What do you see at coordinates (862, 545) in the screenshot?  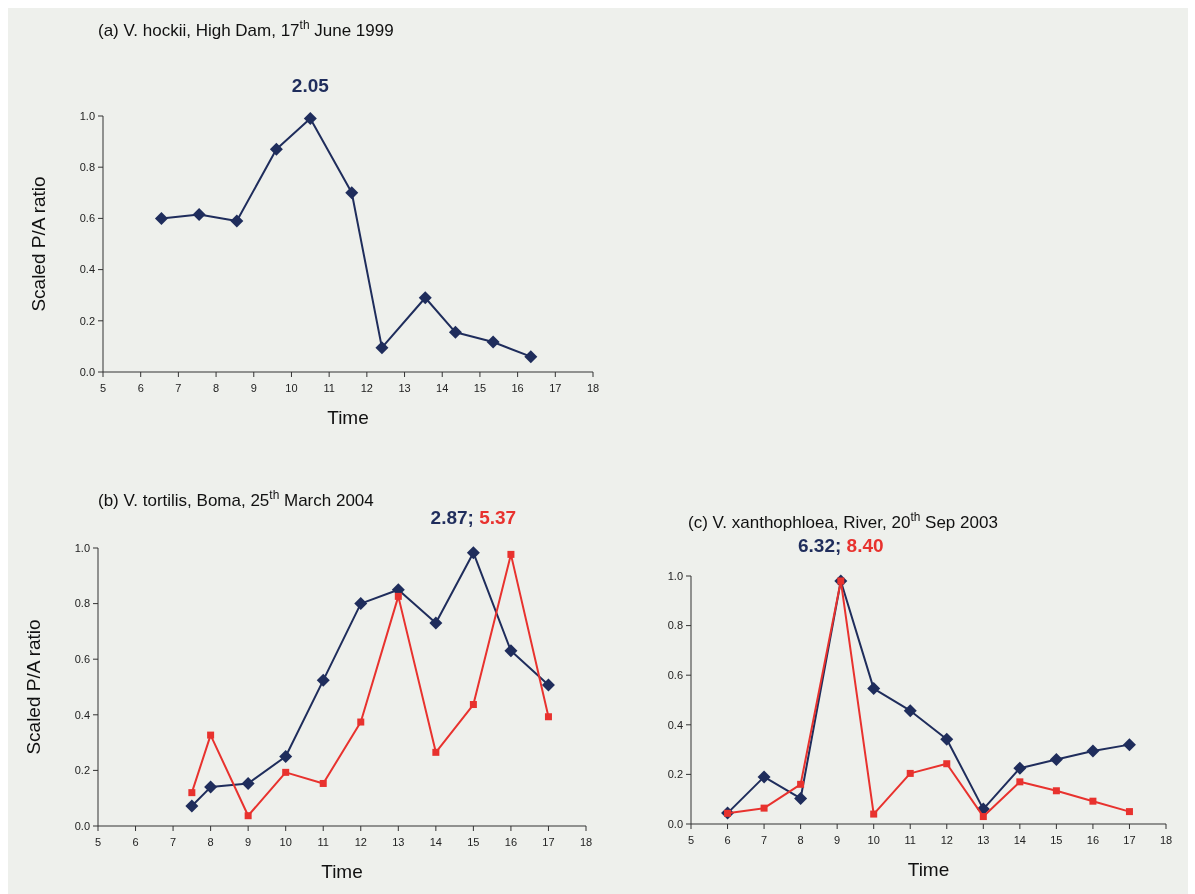 I see `text: 8.40` at bounding box center [862, 545].